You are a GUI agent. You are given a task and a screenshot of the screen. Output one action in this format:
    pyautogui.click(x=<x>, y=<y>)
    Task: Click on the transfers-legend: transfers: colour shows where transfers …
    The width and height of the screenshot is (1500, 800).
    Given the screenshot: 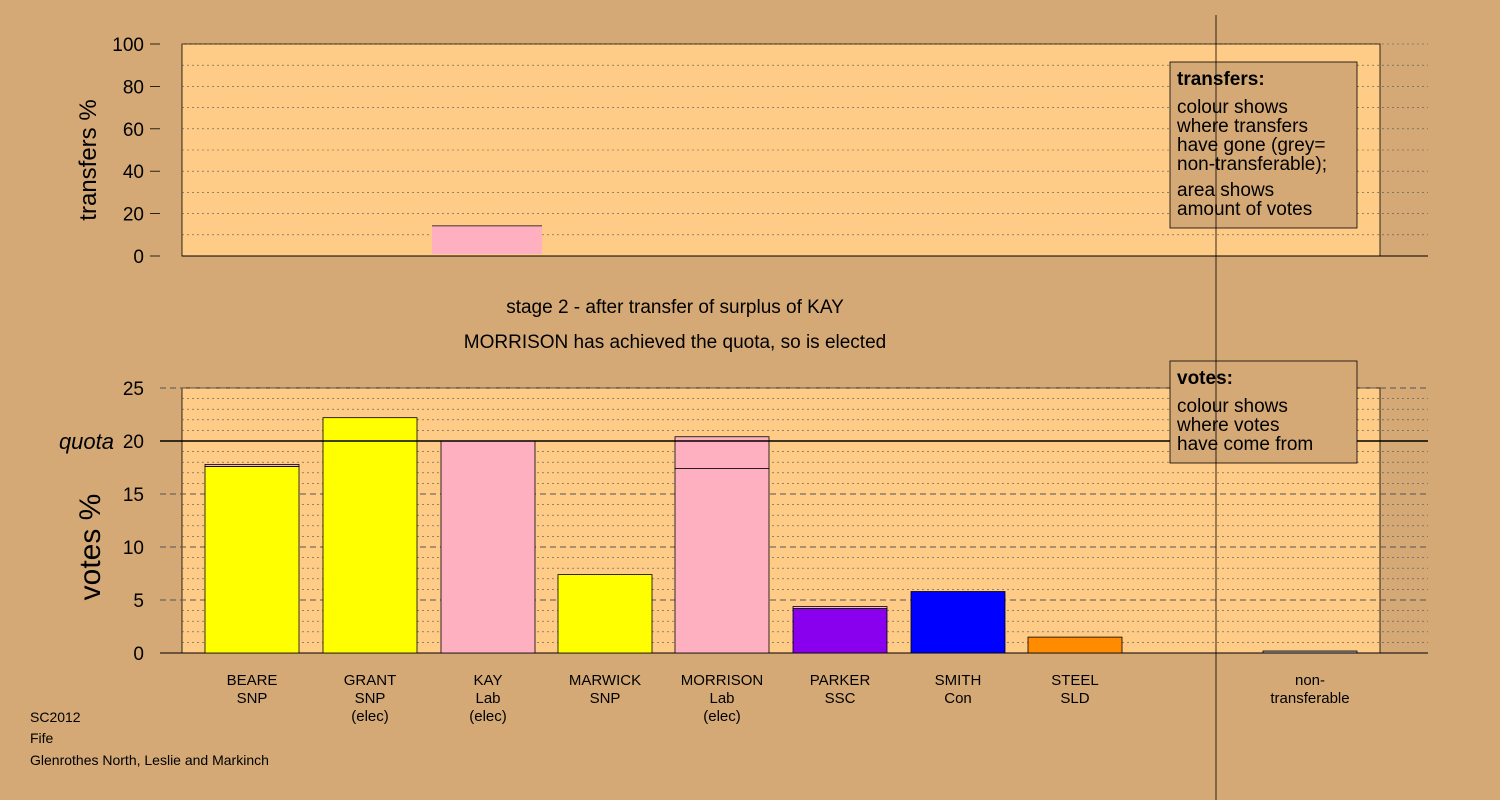 What is the action you would take?
    pyautogui.click(x=1263, y=145)
    